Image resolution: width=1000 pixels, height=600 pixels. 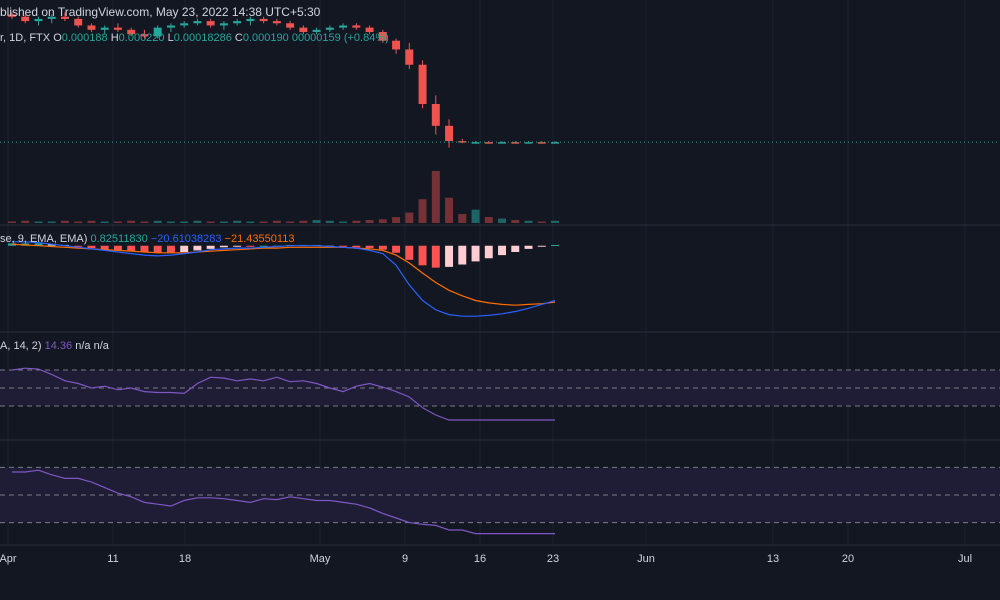 What do you see at coordinates (57, 38) in the screenshot?
I see `open-label: O` at bounding box center [57, 38].